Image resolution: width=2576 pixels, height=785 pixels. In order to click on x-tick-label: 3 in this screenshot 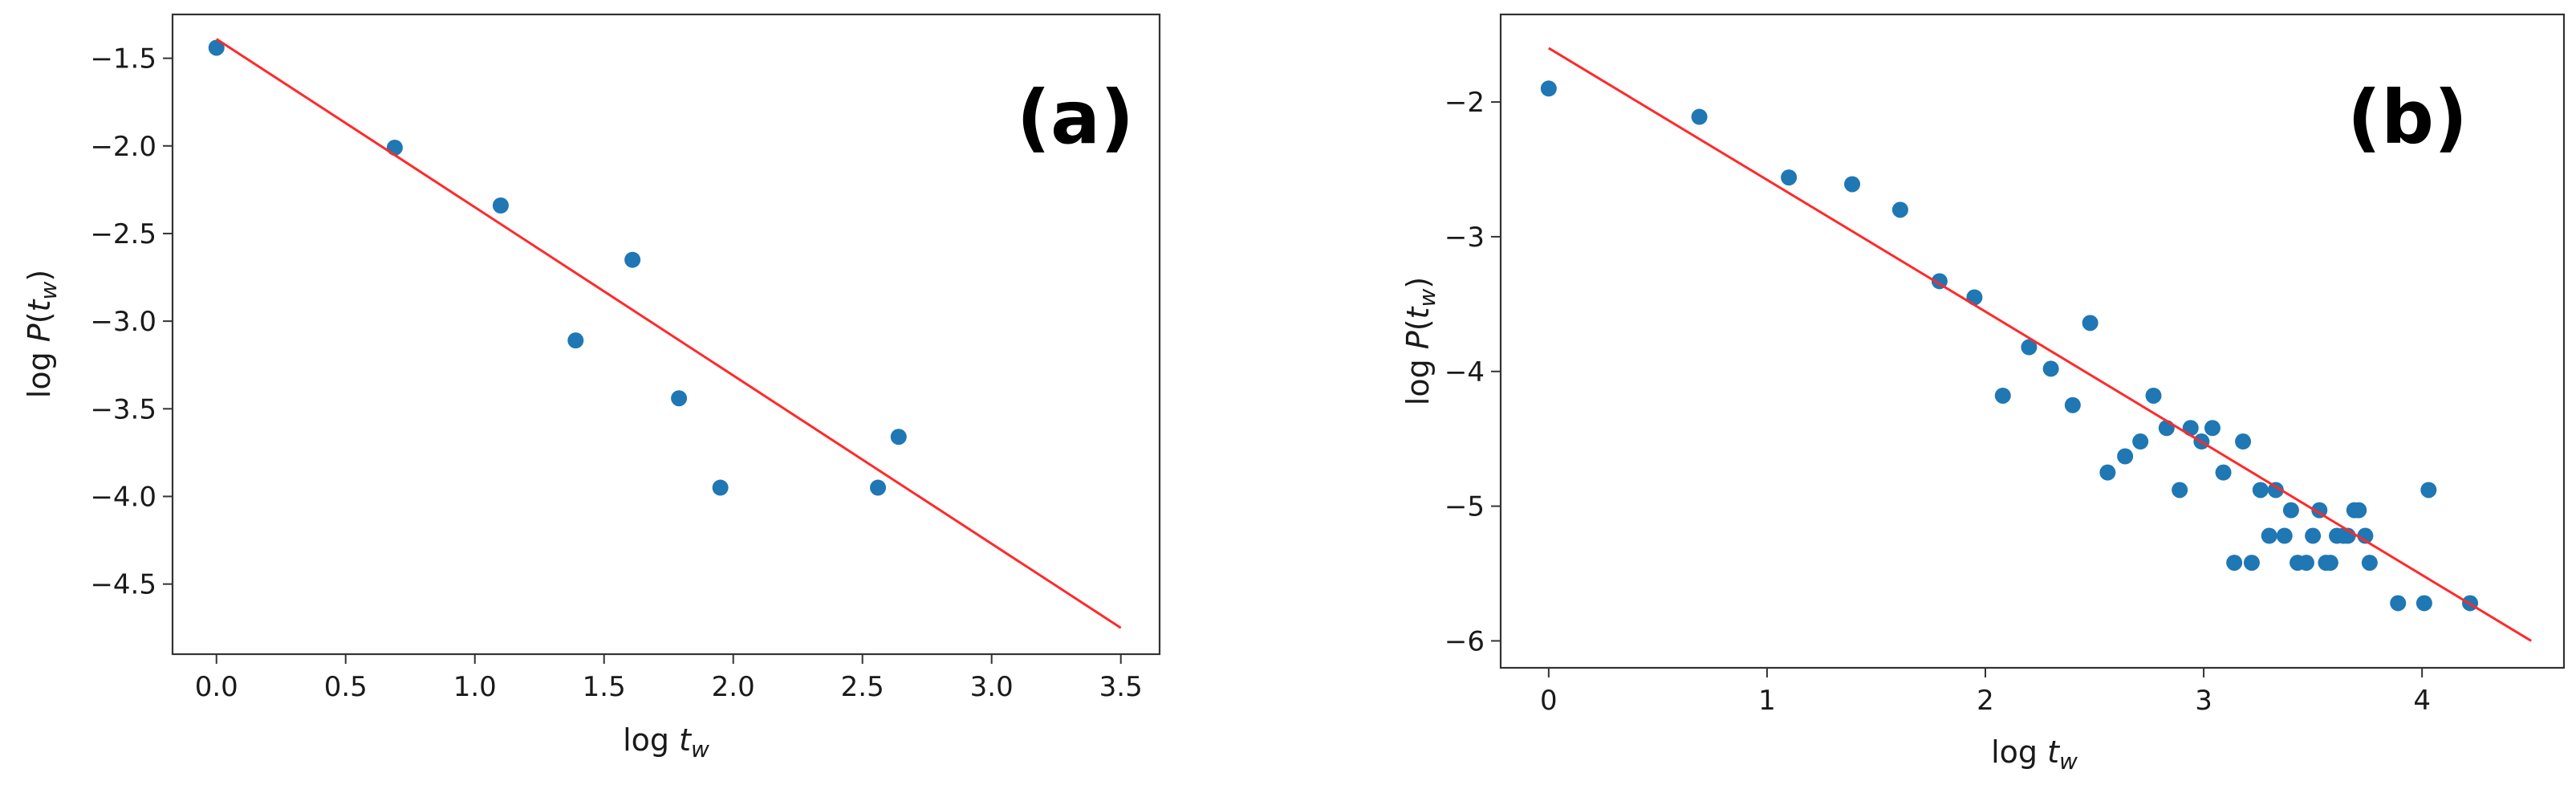, I will do `click(2203, 701)`.